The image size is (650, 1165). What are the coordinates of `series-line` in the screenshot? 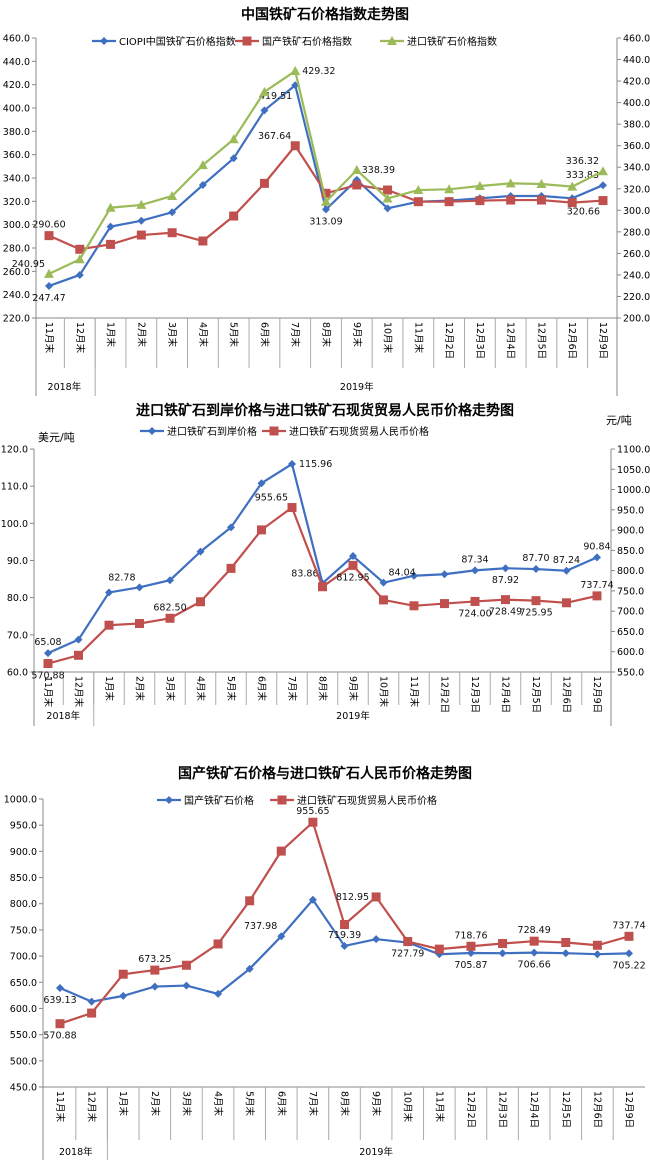 It's located at (344, 950).